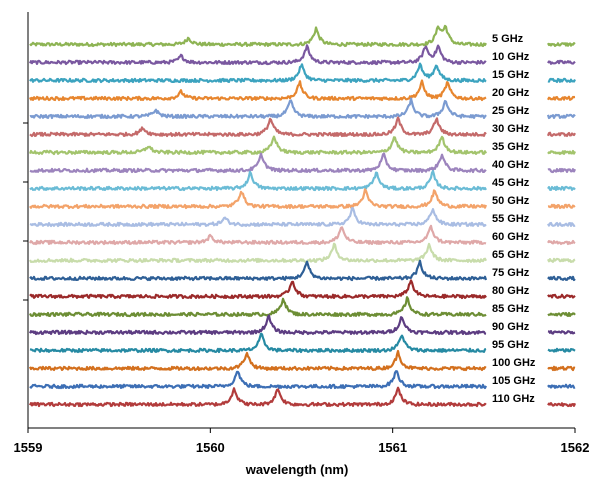 The image size is (595, 485). Describe the element at coordinates (561, 314) in the screenshot. I see `series-trace-85-ghz-tail` at that location.